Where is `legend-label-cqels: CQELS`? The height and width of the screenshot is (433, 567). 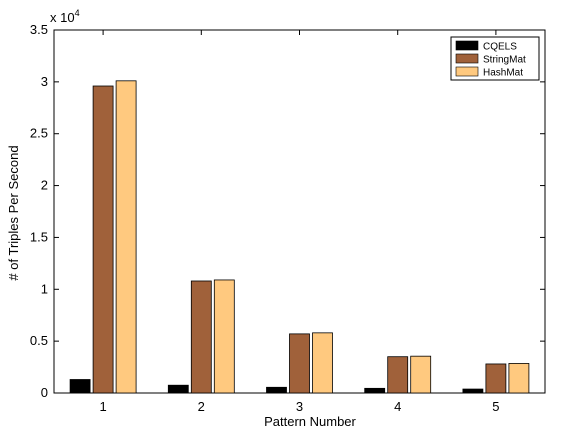
legend-label-cqels: CQELS is located at coordinates (500, 47).